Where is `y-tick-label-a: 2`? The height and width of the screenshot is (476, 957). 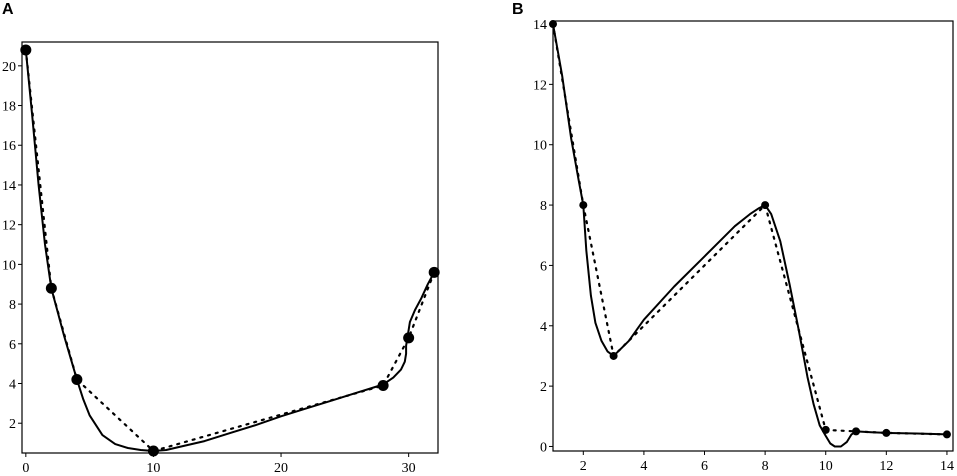 y-tick-label-a: 2 is located at coordinates (12, 424).